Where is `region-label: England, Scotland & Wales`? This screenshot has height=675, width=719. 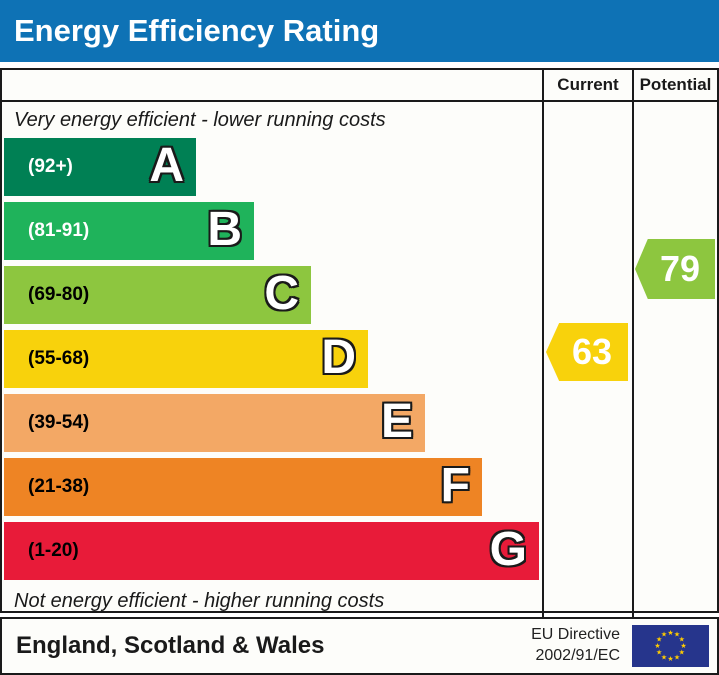
region-label: England, Scotland & Wales is located at coordinates (170, 645).